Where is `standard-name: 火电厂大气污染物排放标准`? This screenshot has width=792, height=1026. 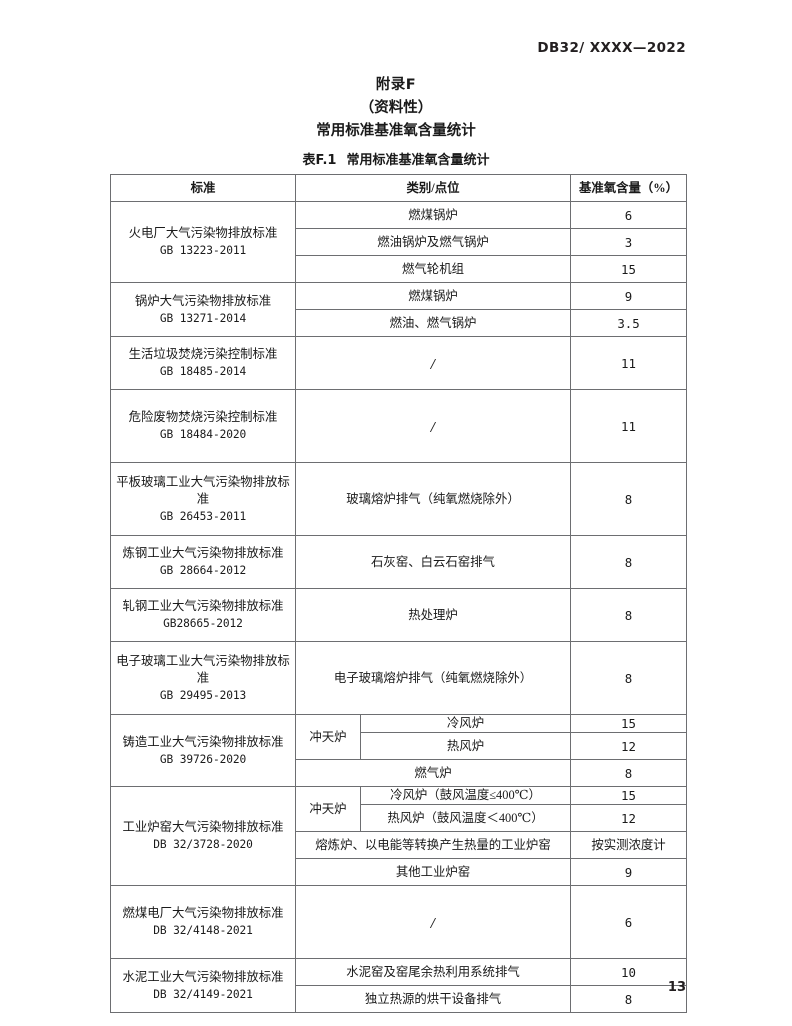
standard-name: 火电厂大气污染物排放标准 is located at coordinates (203, 233).